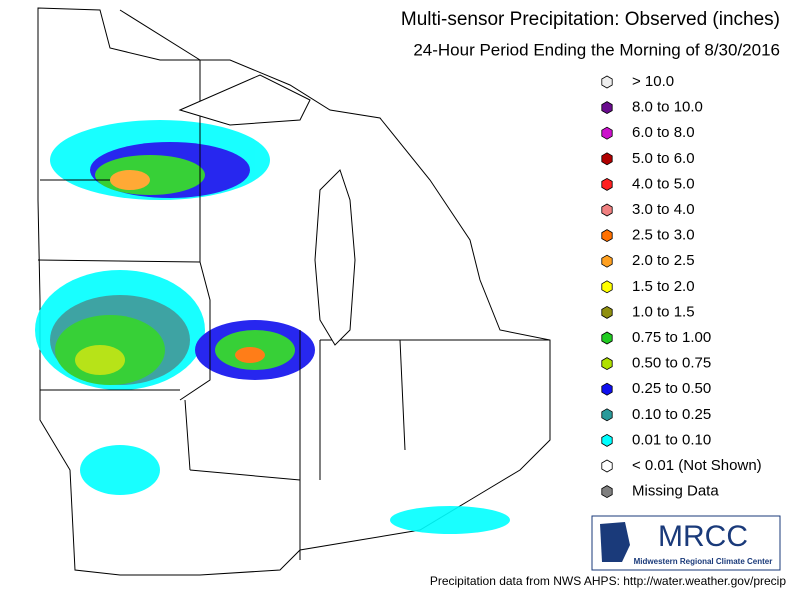  What do you see at coordinates (671, 388) in the screenshot?
I see `legend-label: 0.25 to 0.50` at bounding box center [671, 388].